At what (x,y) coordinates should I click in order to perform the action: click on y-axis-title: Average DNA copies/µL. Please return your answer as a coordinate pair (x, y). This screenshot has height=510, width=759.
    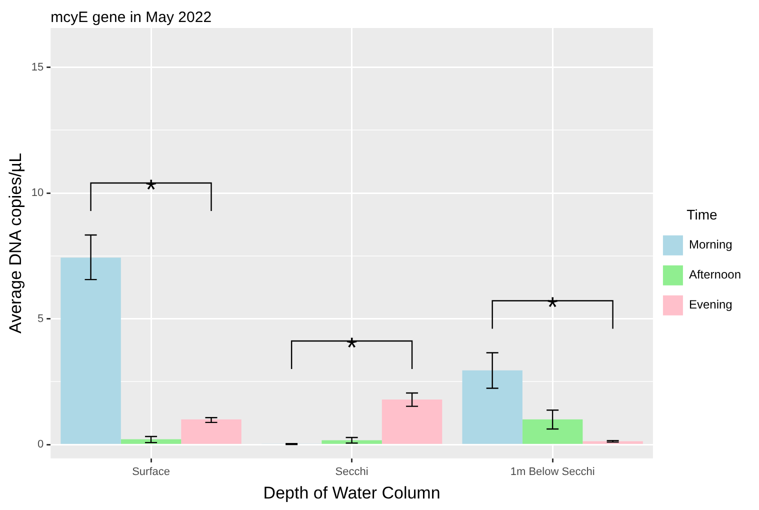
    Looking at the image, I should click on (15, 243).